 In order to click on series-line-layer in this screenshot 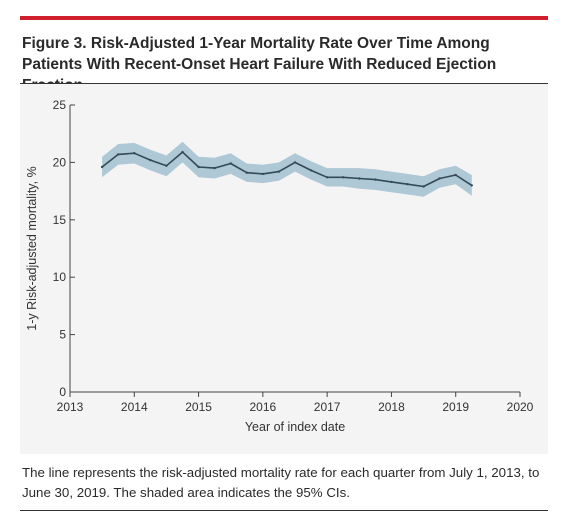, I will do `click(286, 169)`.